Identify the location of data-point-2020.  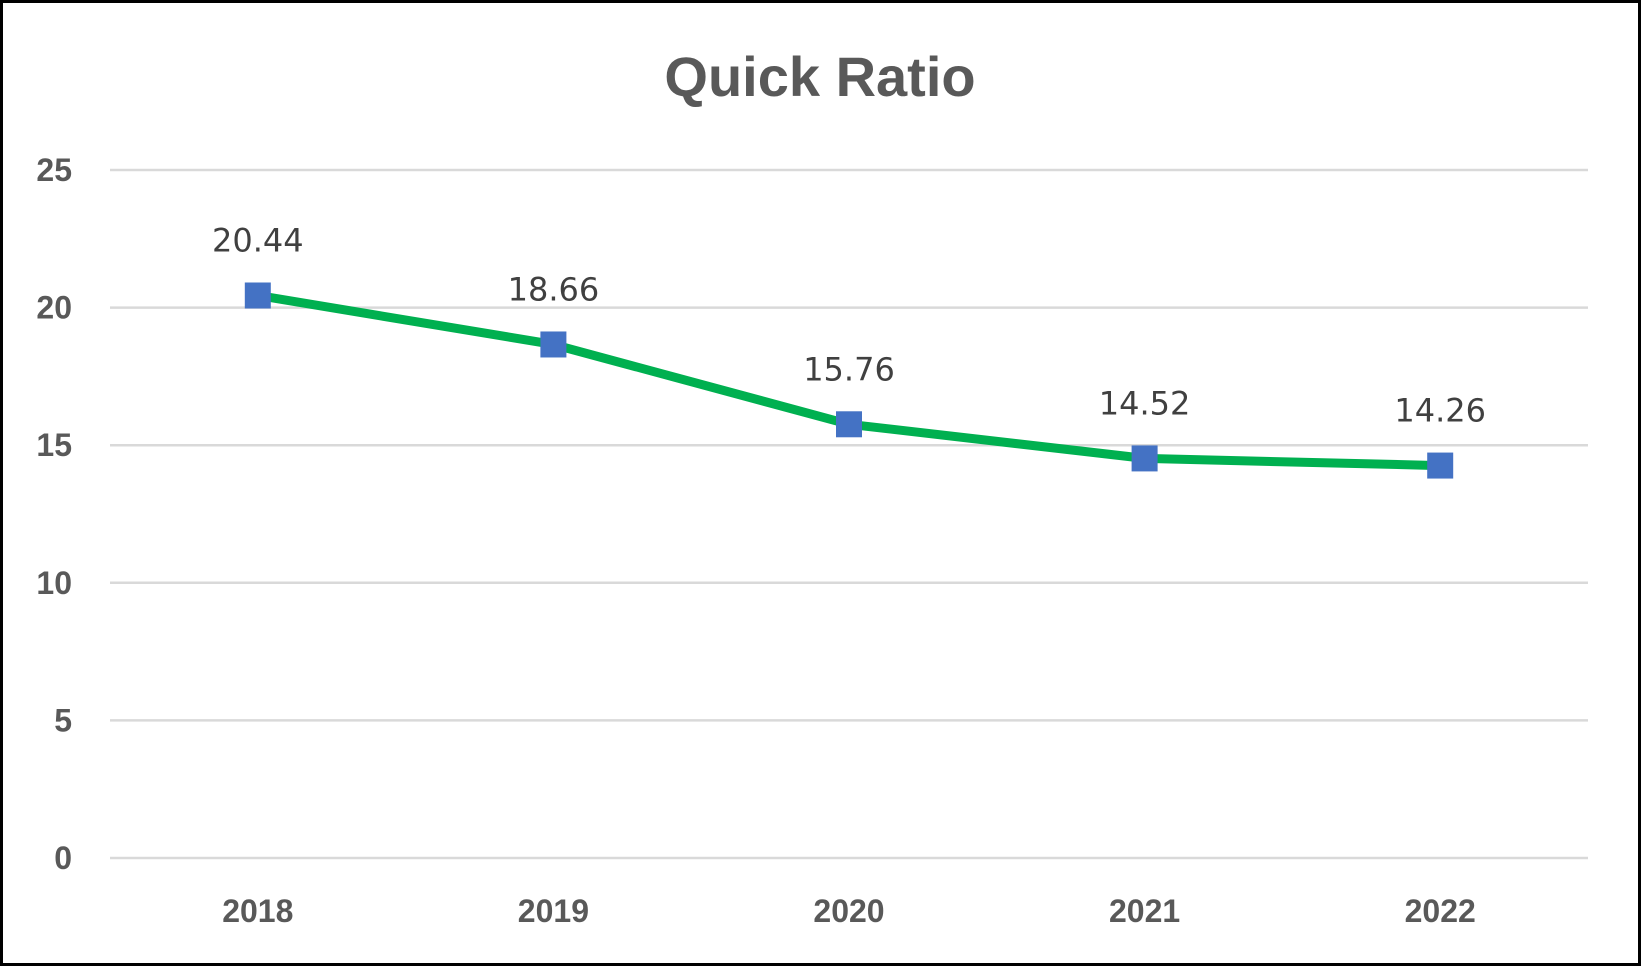
(849, 424).